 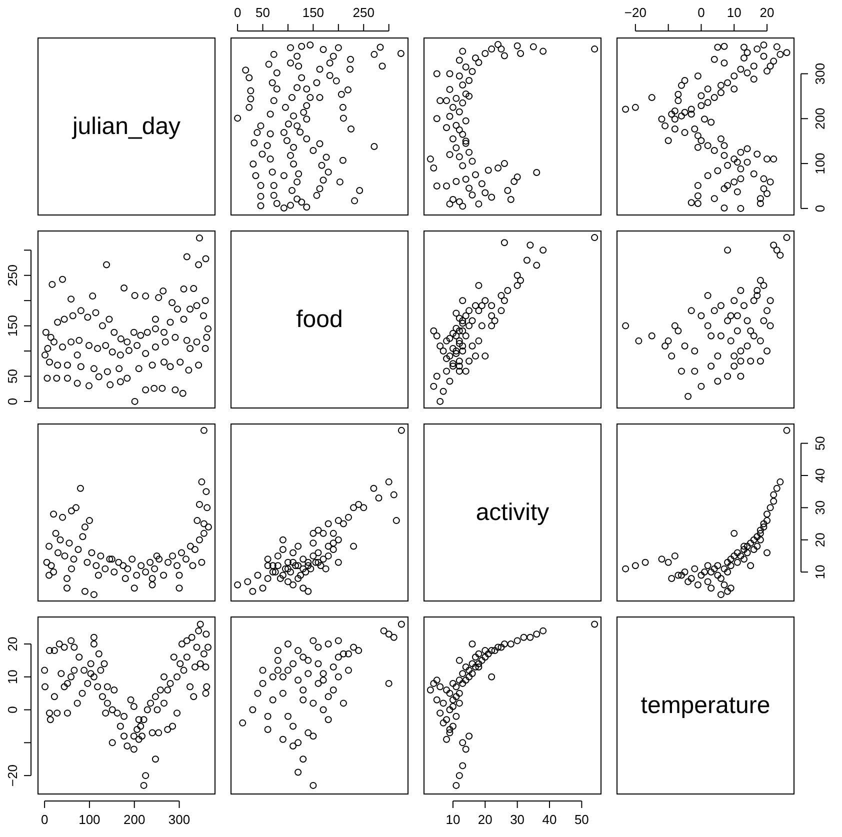 I want to click on y-tick-label: 30, so click(x=820, y=507).